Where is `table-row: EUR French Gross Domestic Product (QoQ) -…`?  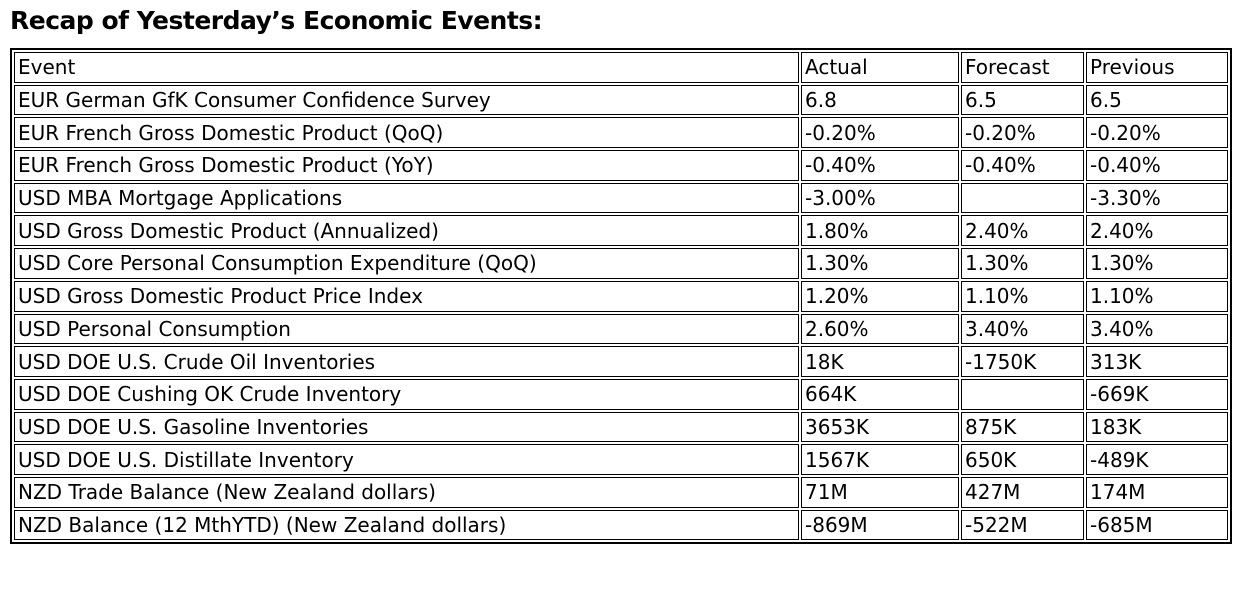 table-row: EUR French Gross Domestic Product (QoQ) -… is located at coordinates (621, 133).